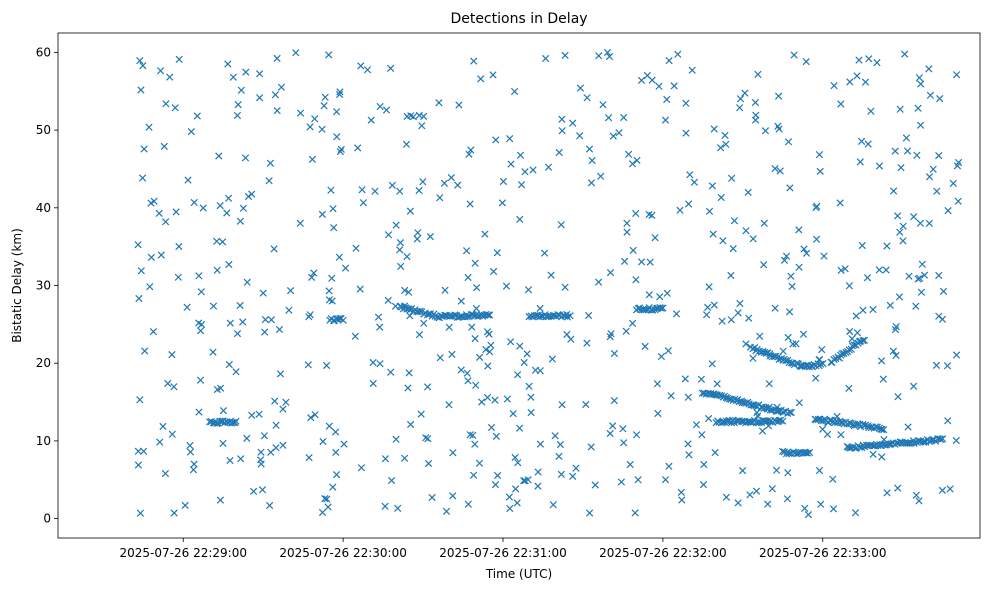  I want to click on y-tick-label: 50, so click(43, 130).